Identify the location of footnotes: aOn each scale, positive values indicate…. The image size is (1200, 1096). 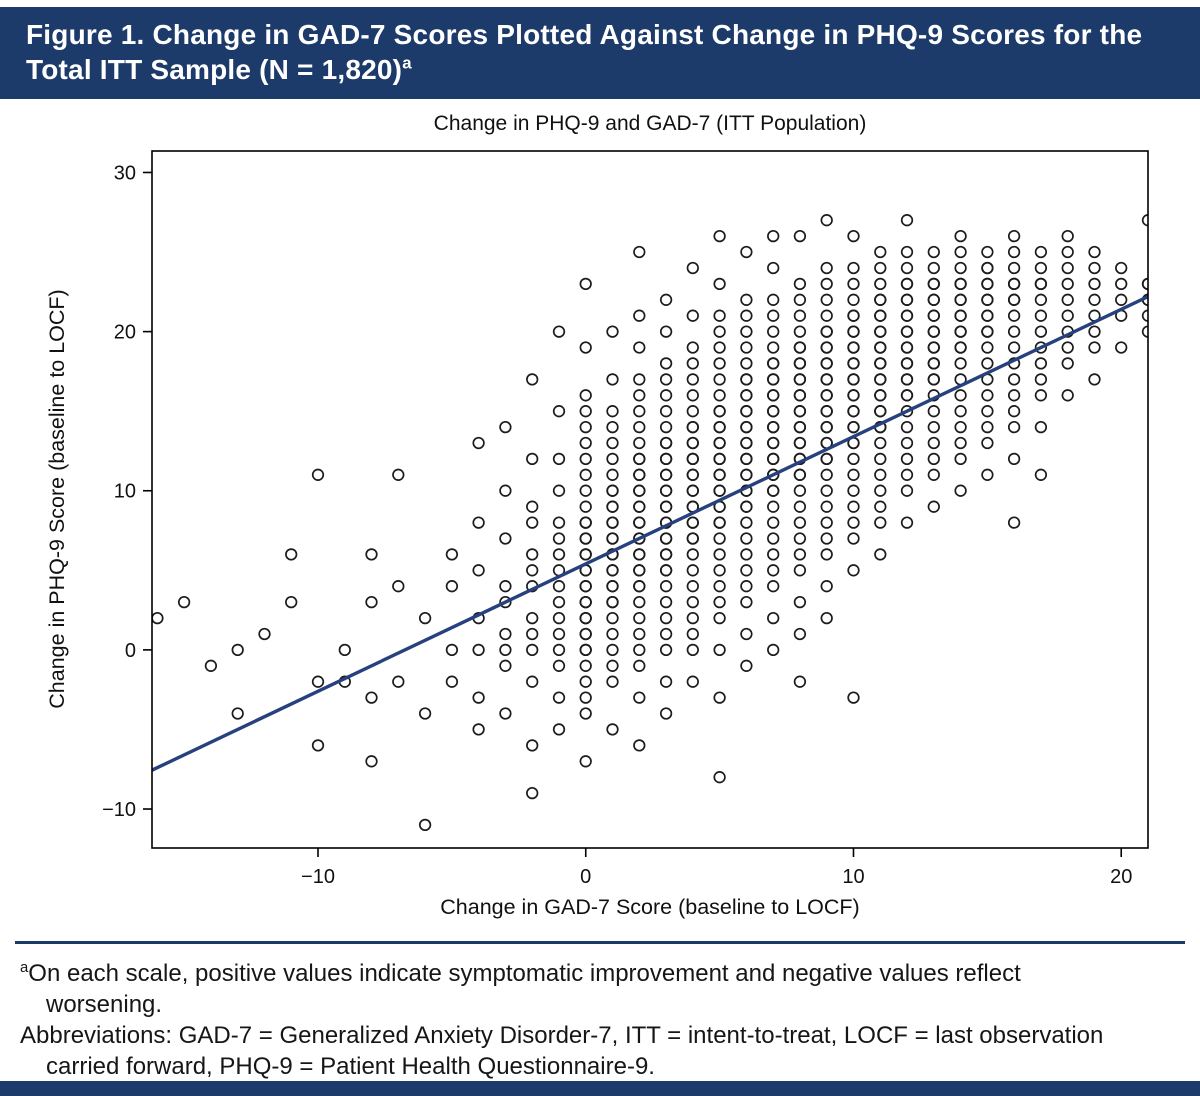
(600, 1013).